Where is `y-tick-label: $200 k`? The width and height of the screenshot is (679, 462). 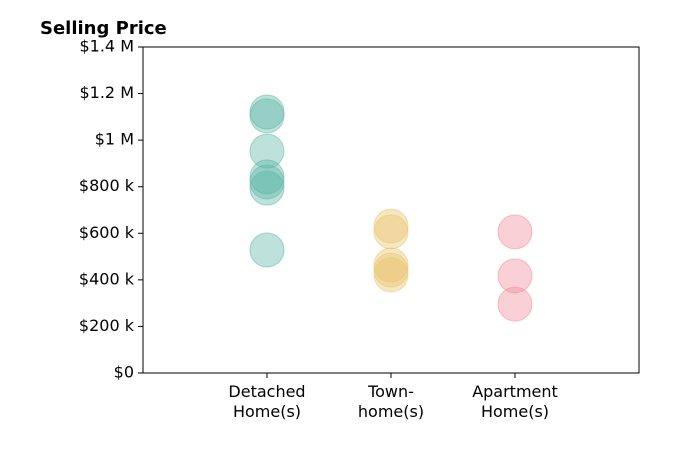
y-tick-label: $200 k is located at coordinates (107, 325).